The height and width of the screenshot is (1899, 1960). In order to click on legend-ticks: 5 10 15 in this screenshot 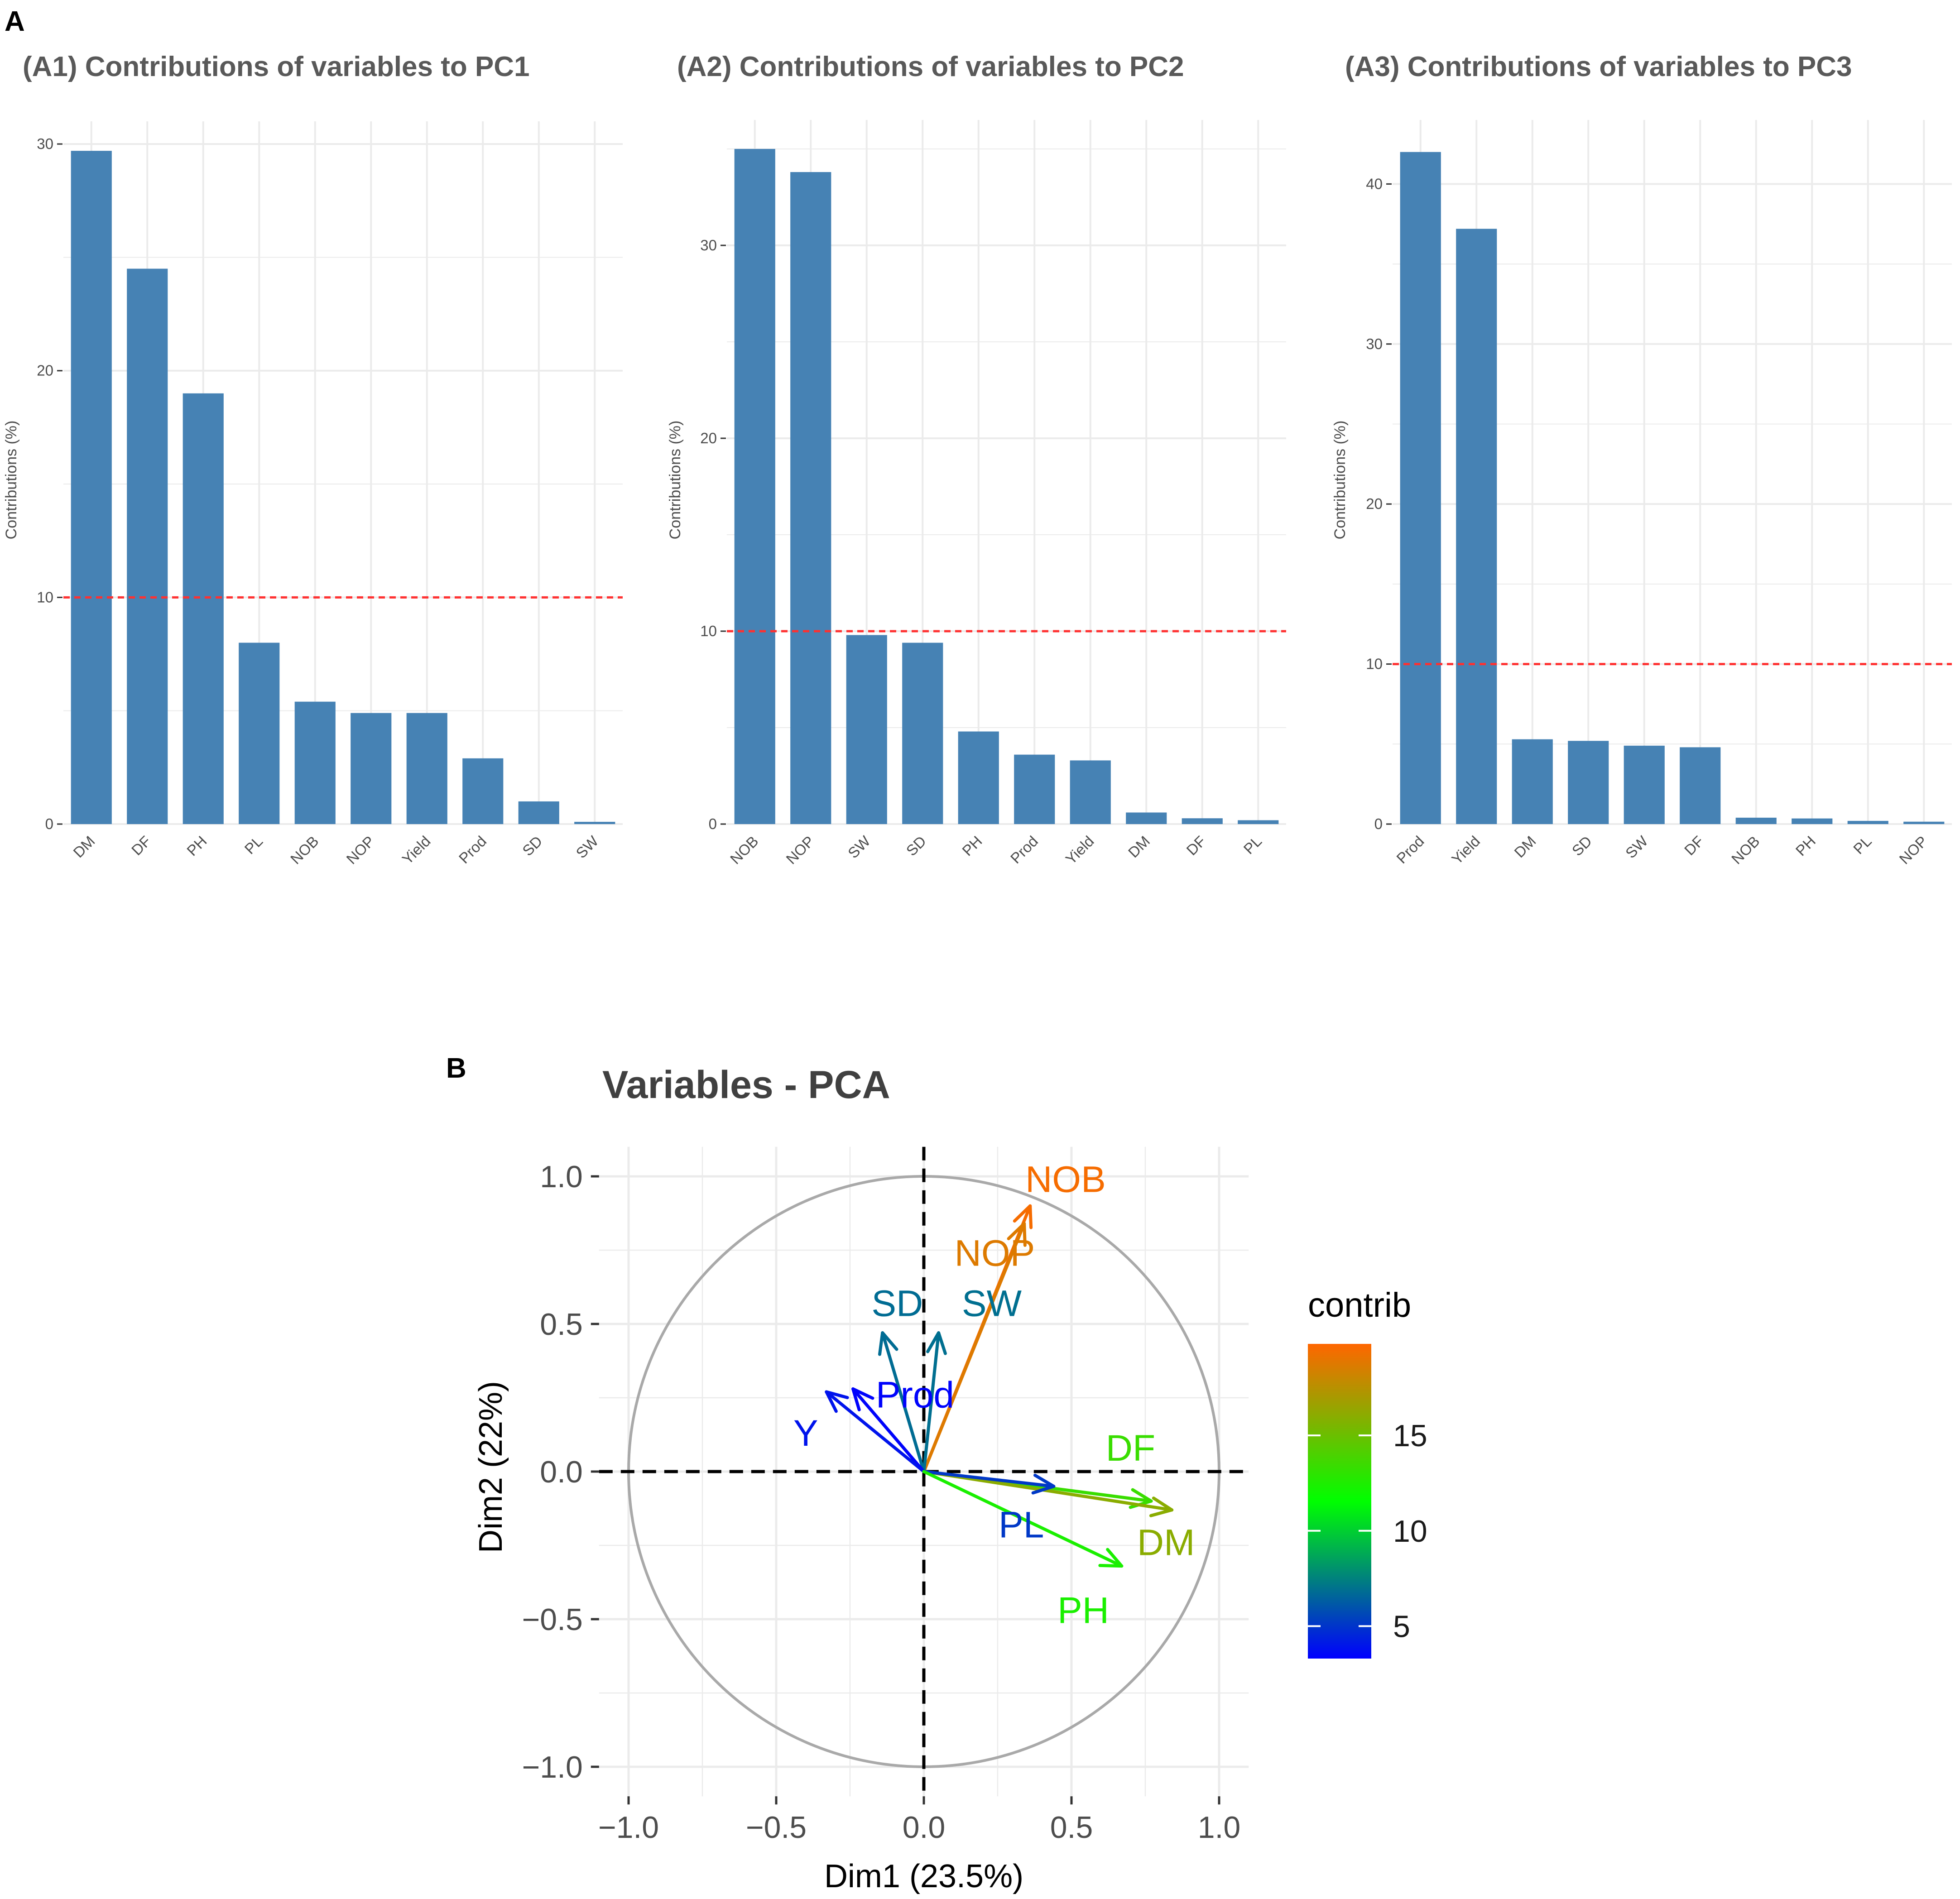, I will do `click(1367, 1531)`.